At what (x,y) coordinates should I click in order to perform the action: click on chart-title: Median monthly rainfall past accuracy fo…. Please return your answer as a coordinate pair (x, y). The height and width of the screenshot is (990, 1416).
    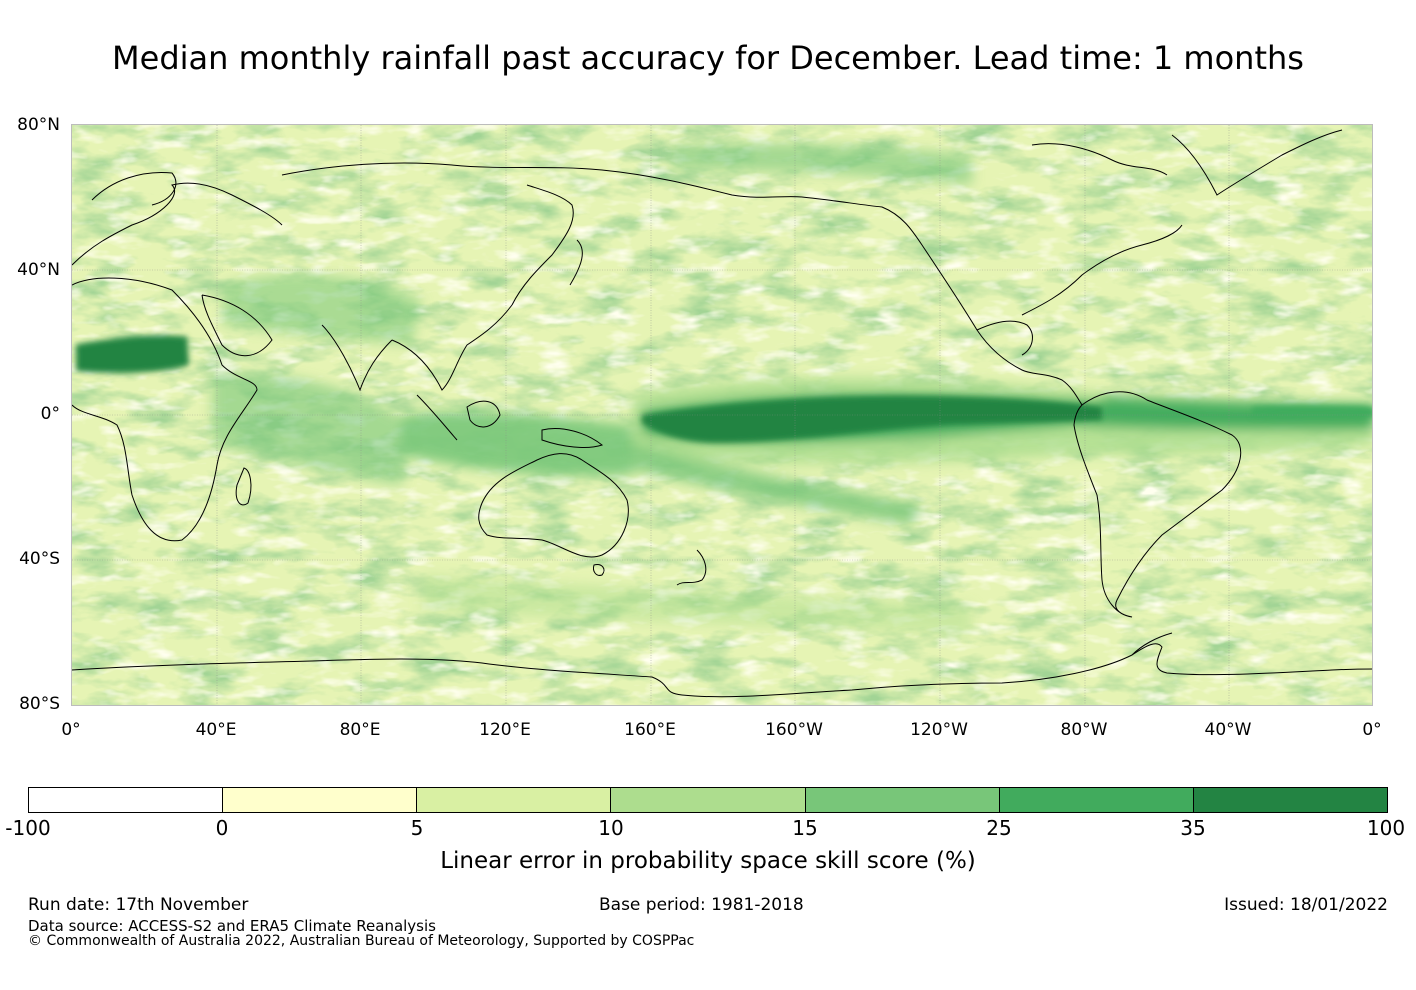
    Looking at the image, I should click on (708, 58).